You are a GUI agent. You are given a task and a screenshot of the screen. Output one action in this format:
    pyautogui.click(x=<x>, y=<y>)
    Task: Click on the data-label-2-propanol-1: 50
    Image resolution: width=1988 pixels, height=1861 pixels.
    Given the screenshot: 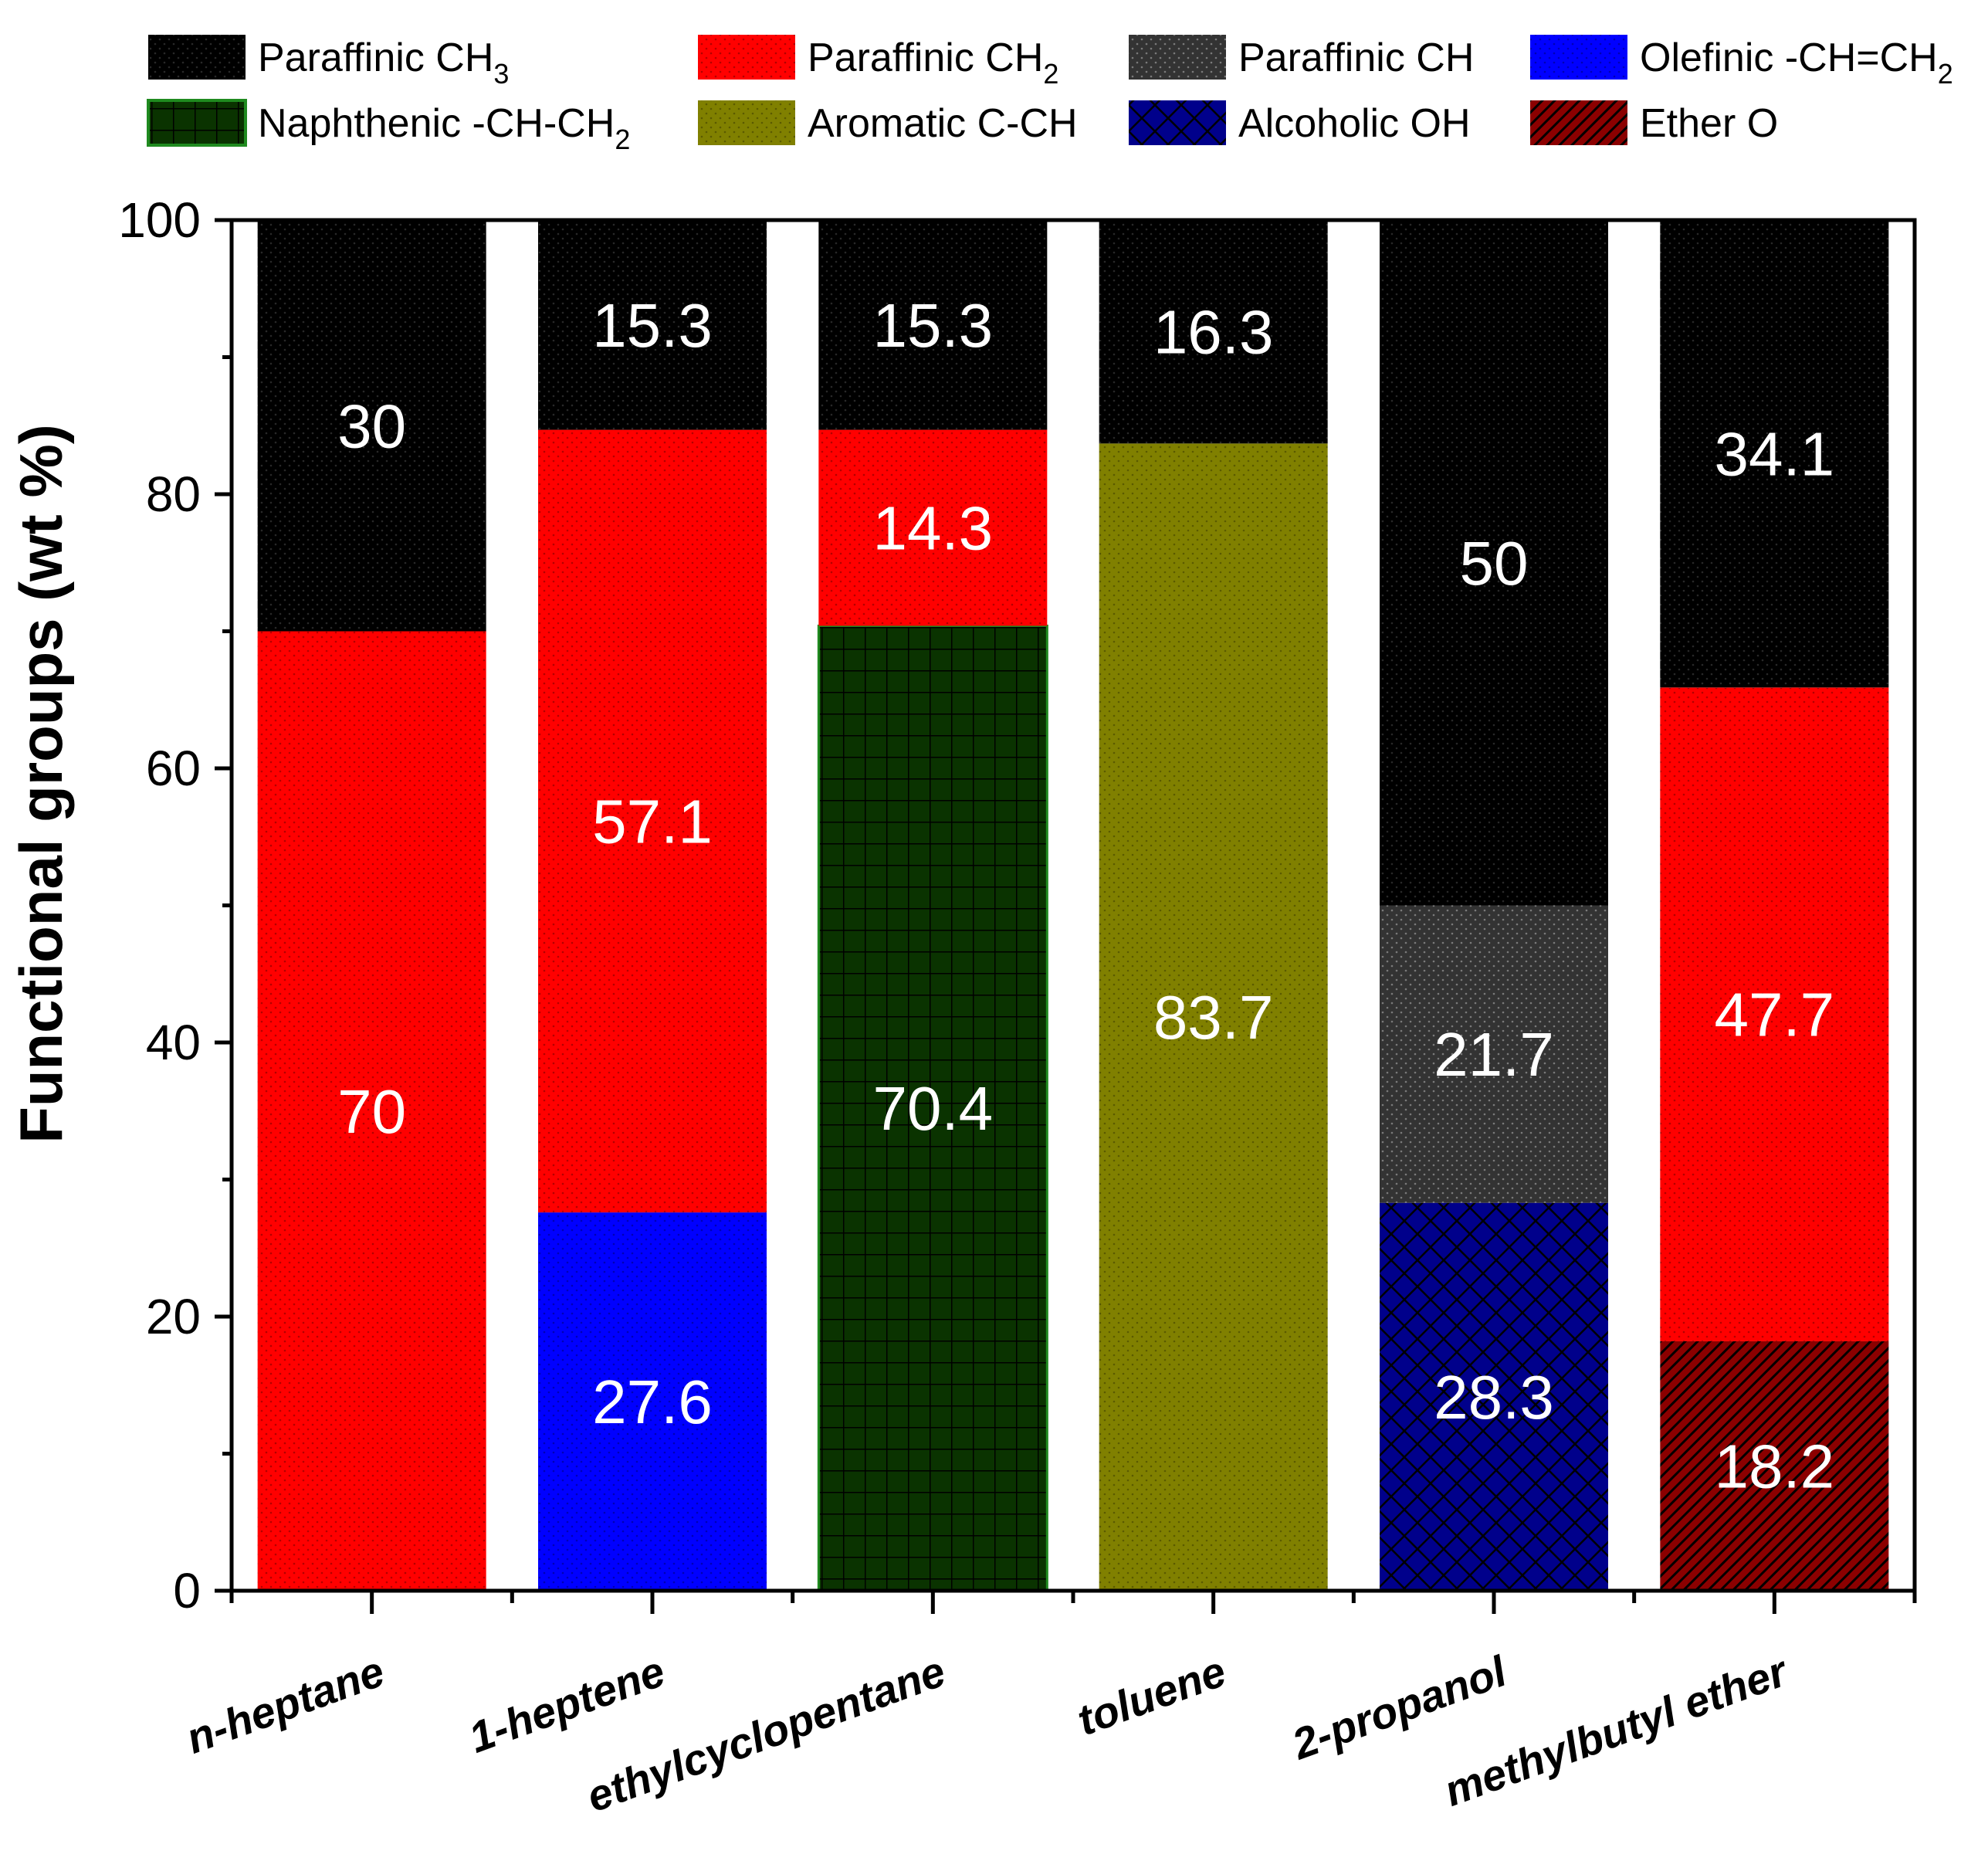 What is the action you would take?
    pyautogui.click(x=1494, y=563)
    